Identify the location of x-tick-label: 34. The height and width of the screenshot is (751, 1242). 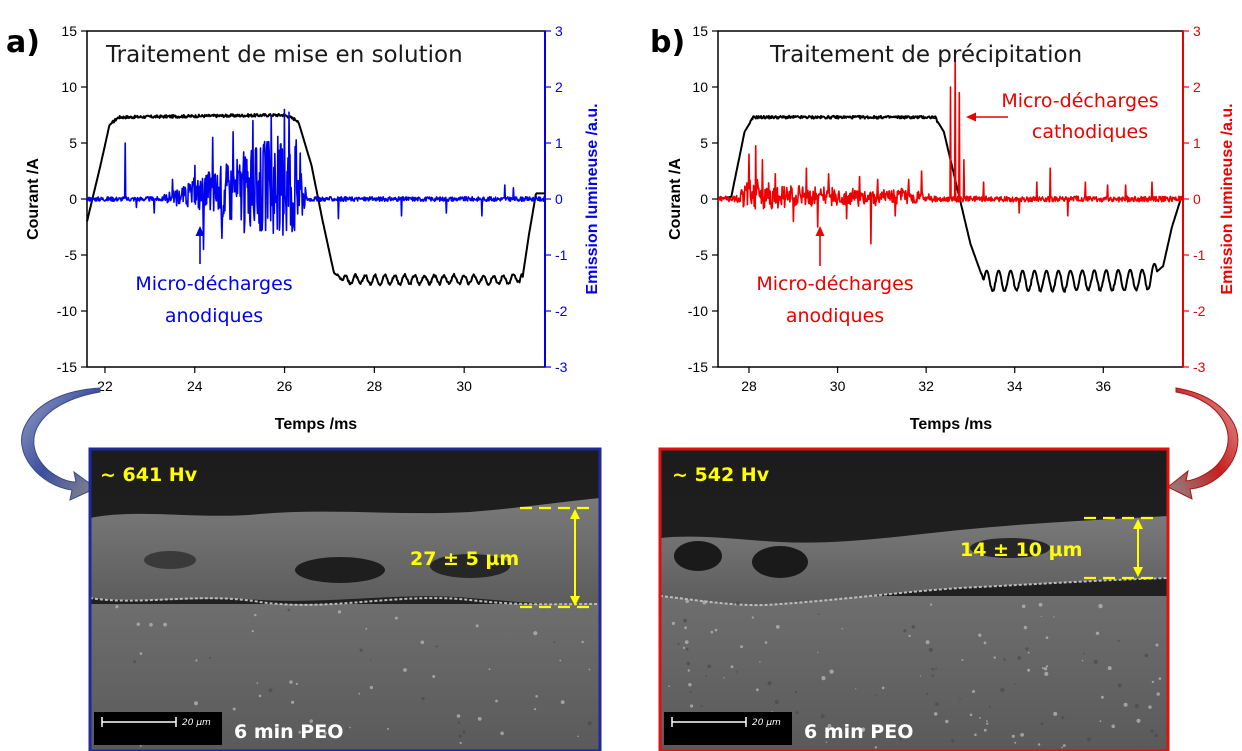
(1015, 386).